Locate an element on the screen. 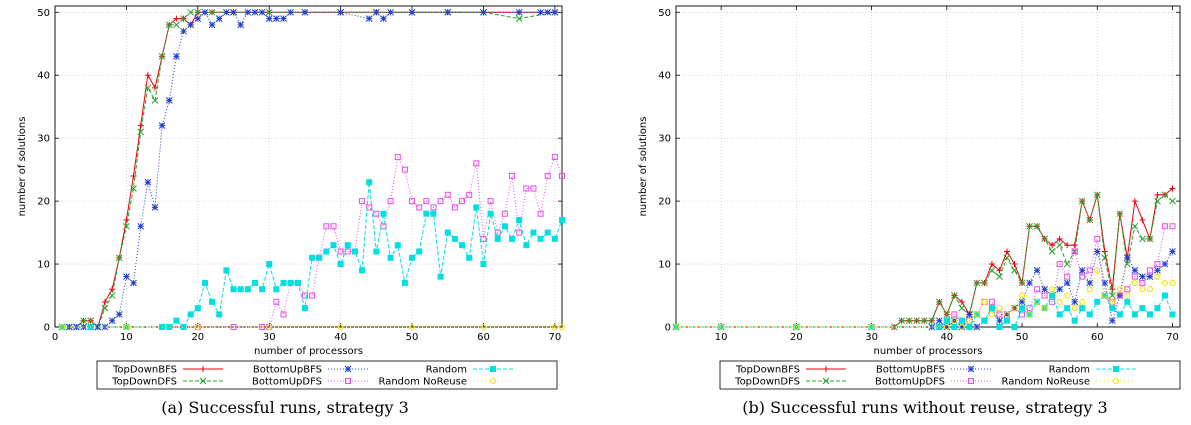 The image size is (1191, 425). series-random-noreuse is located at coordinates (312, 327).